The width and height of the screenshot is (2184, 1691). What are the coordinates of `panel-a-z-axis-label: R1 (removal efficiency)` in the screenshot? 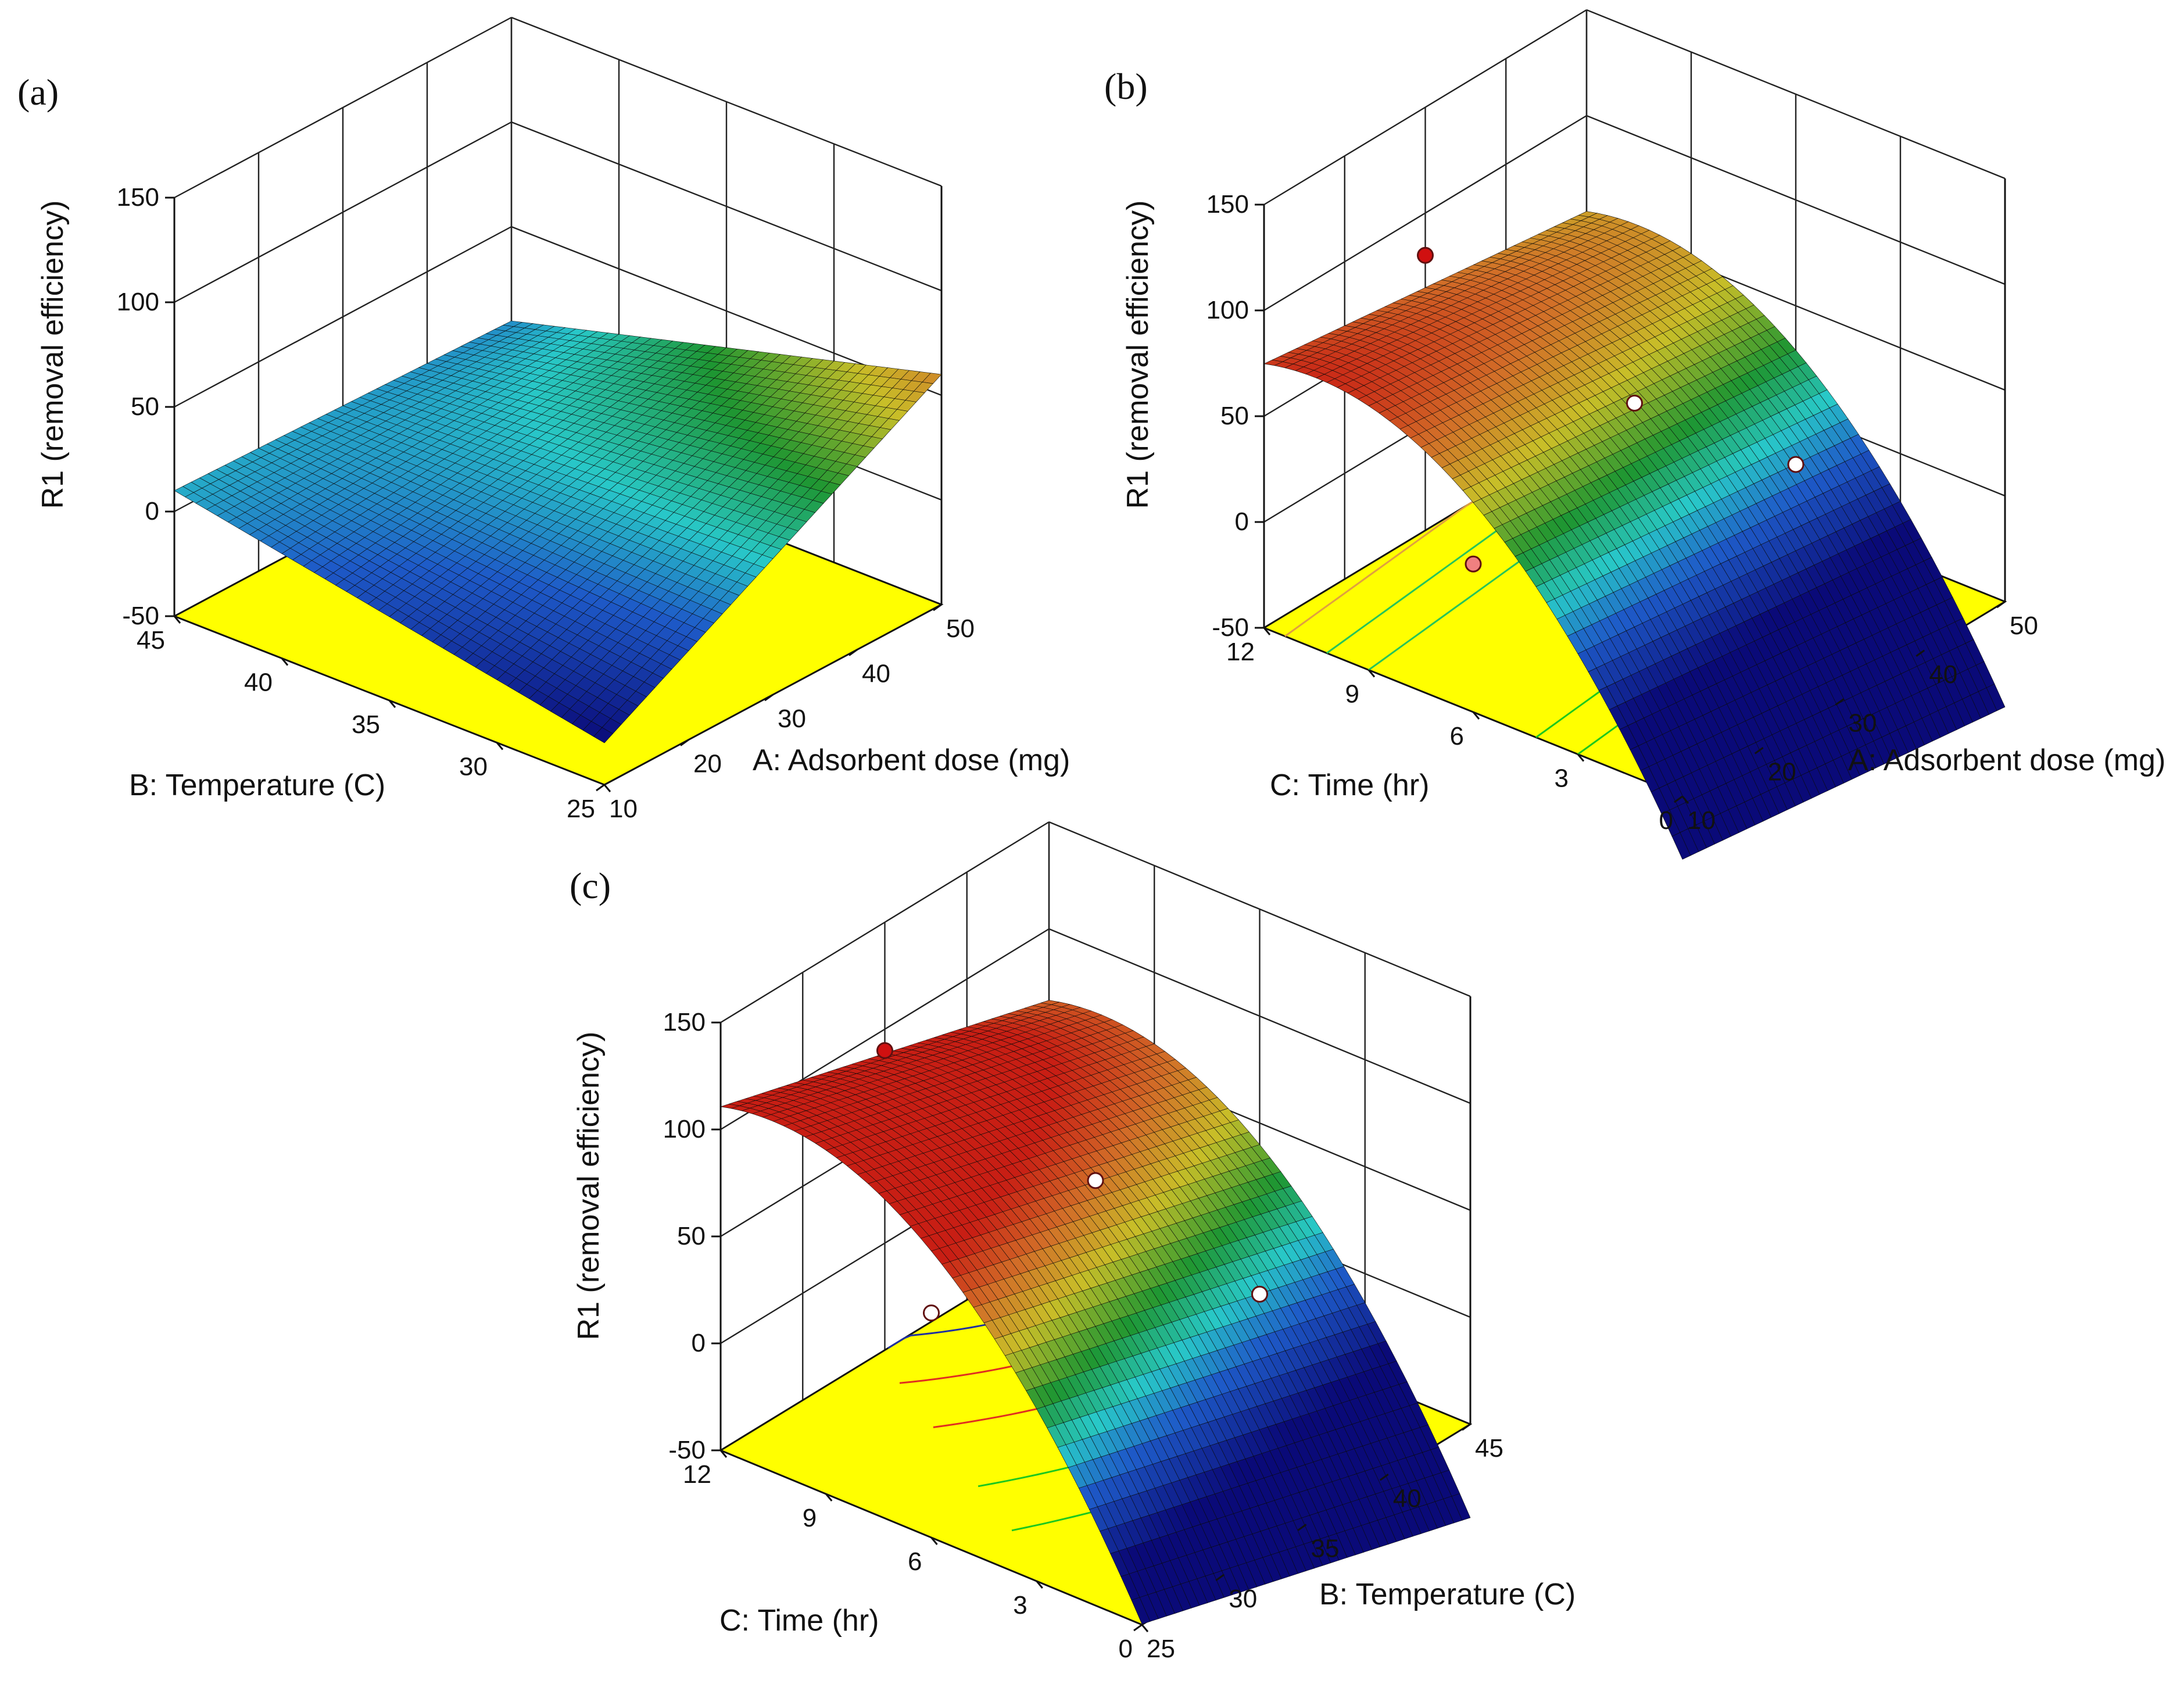 It's located at (53, 355).